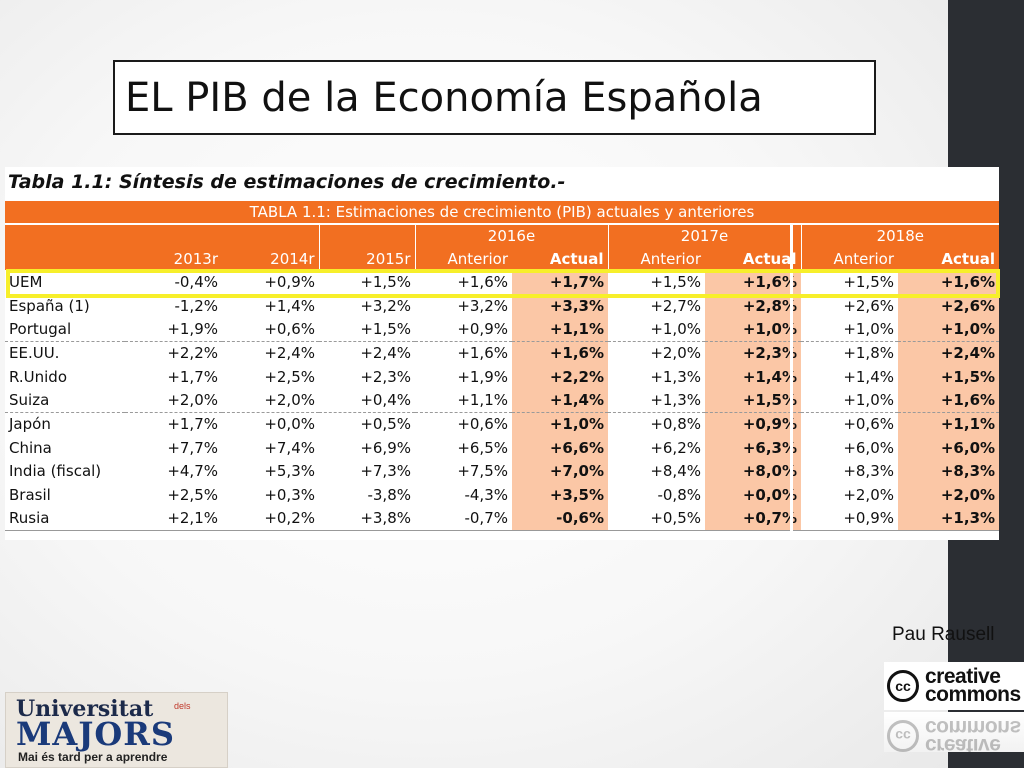 The image size is (1024, 768). Describe the element at coordinates (791, 382) in the screenshot. I see `column-gap` at that location.